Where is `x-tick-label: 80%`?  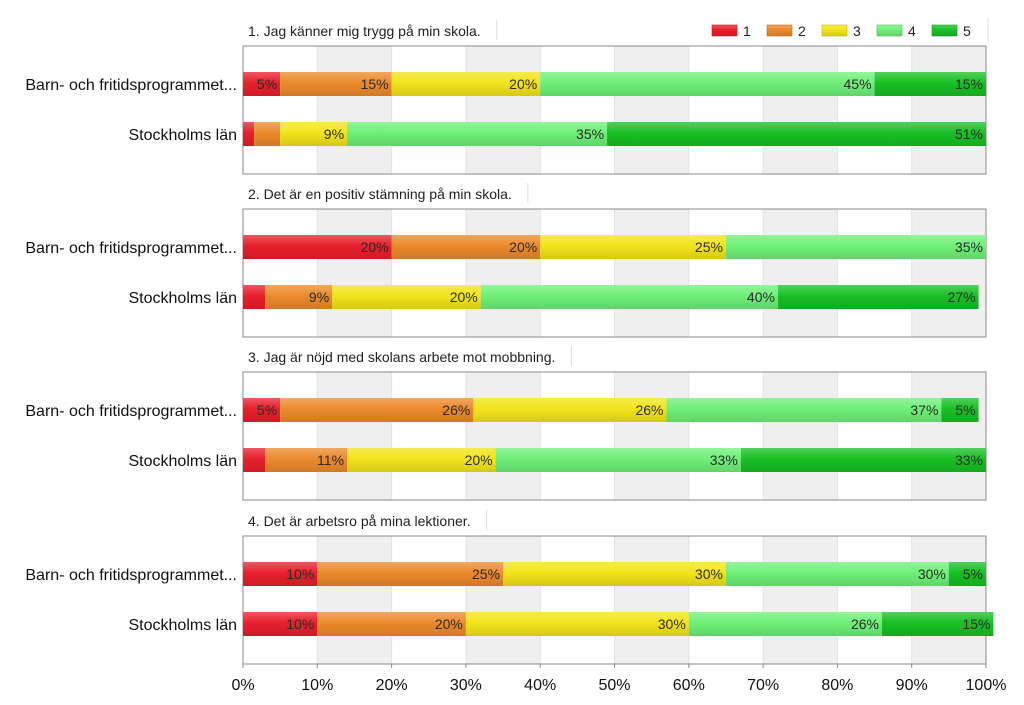
x-tick-label: 80% is located at coordinates (837, 685).